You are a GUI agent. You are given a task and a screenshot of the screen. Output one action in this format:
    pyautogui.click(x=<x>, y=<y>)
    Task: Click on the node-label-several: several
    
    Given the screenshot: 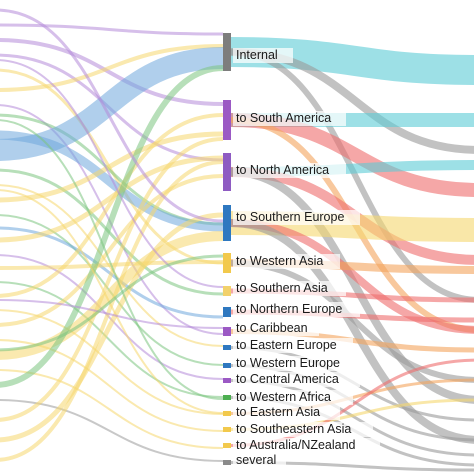 What is the action you would take?
    pyautogui.click(x=256, y=460)
    